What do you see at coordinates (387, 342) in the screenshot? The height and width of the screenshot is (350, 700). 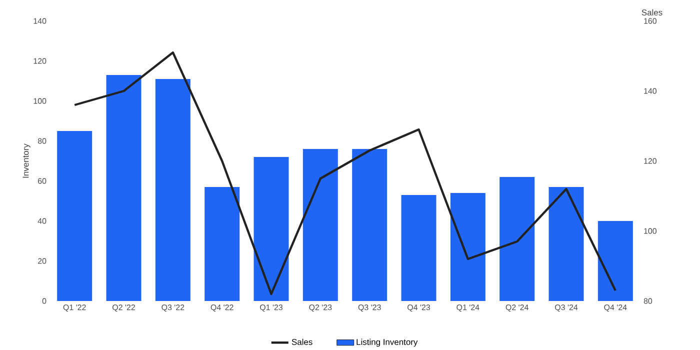 I see `legend-label: Listing Inventory` at bounding box center [387, 342].